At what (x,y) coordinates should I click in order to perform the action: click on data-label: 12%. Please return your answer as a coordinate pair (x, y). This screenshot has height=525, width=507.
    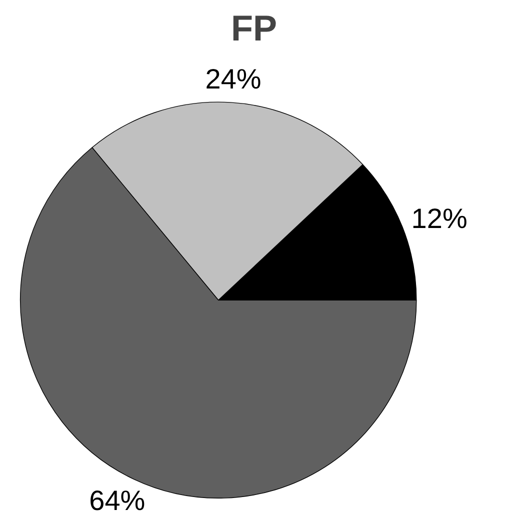
    Looking at the image, I should click on (439, 218).